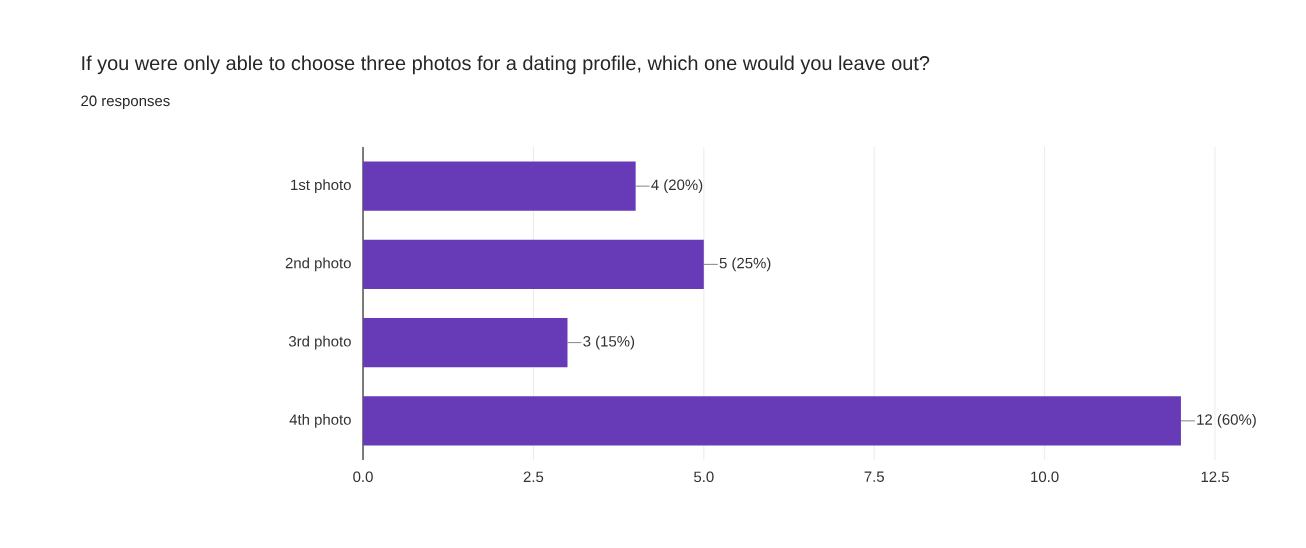 Image resolution: width=1306 pixels, height=548 pixels. Describe the element at coordinates (363, 477) in the screenshot. I see `x-tick-label: 0.0` at that location.